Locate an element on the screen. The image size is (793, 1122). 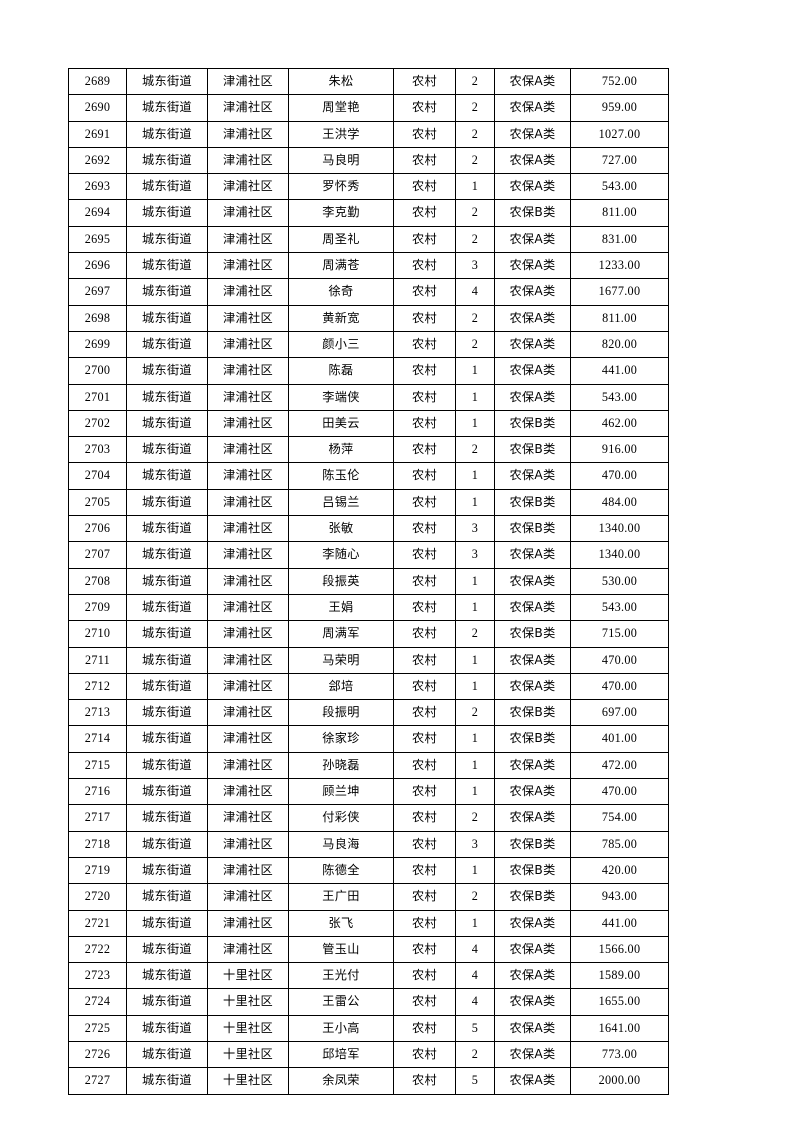
cell-count: 4 is located at coordinates (475, 1002).